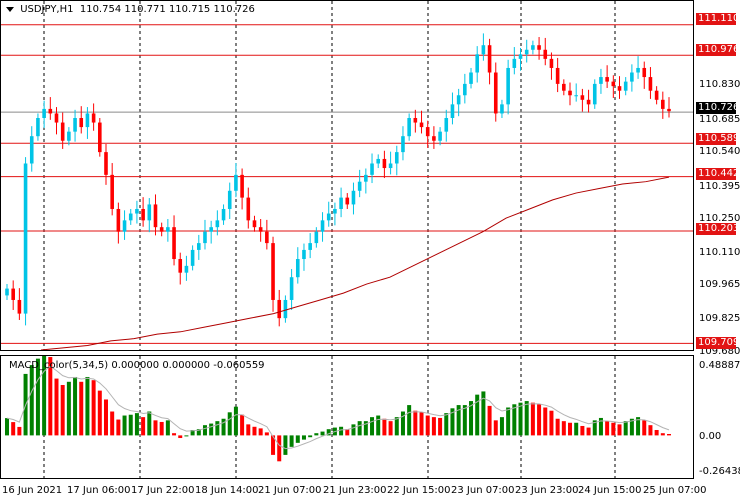 Image resolution: width=740 pixels, height=500 pixels. Describe the element at coordinates (189, 9) in the screenshot. I see `low-value: 110.715` at that location.